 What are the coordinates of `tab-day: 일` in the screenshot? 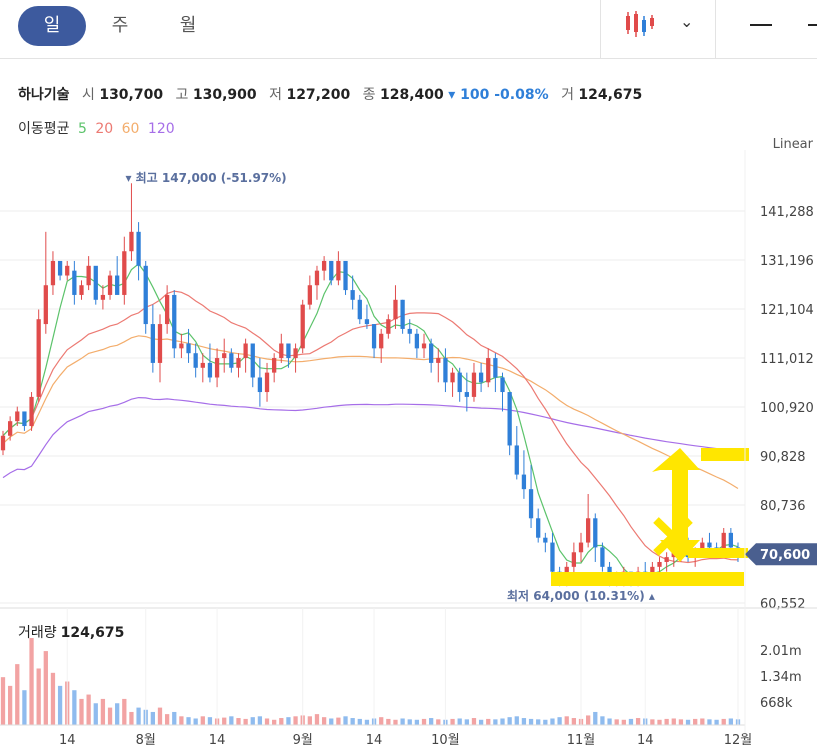 It's located at (52, 26).